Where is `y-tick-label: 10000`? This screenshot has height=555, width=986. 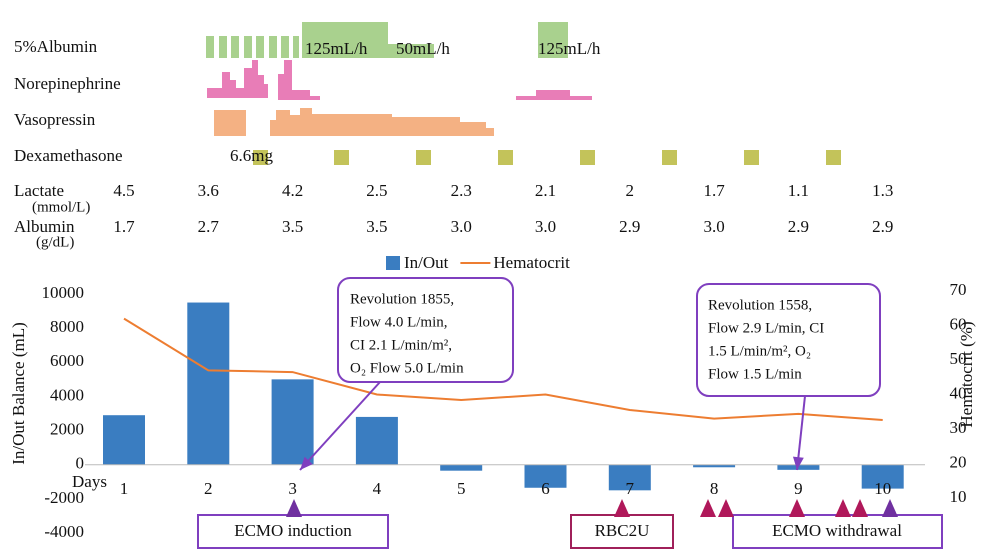 y-tick-label: 10000 is located at coordinates (63, 292).